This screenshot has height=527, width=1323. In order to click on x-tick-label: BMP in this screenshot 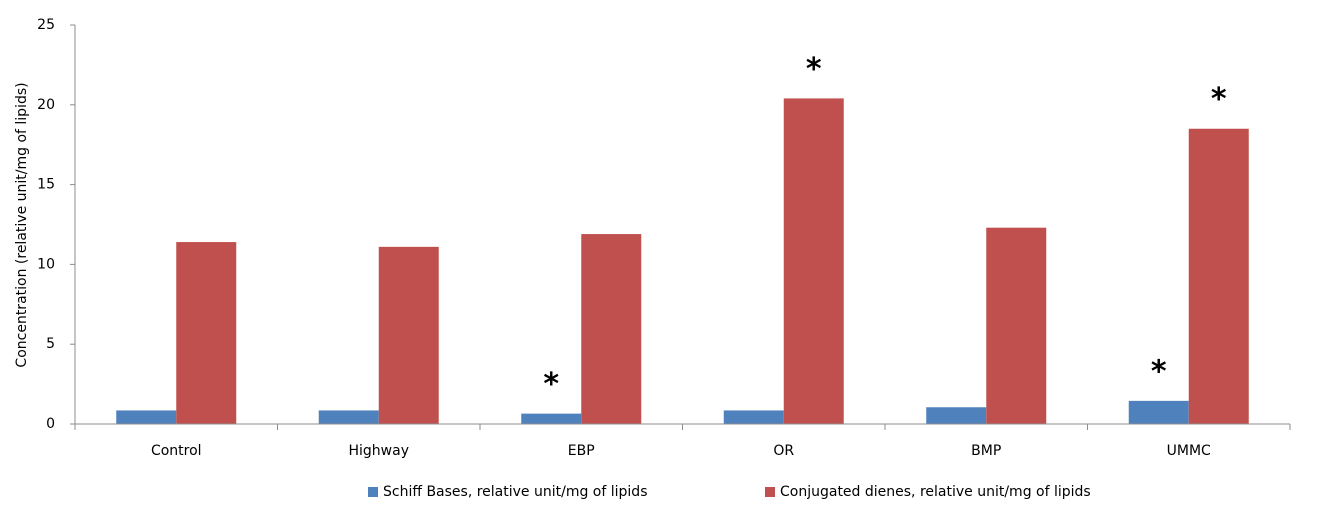, I will do `click(986, 451)`.